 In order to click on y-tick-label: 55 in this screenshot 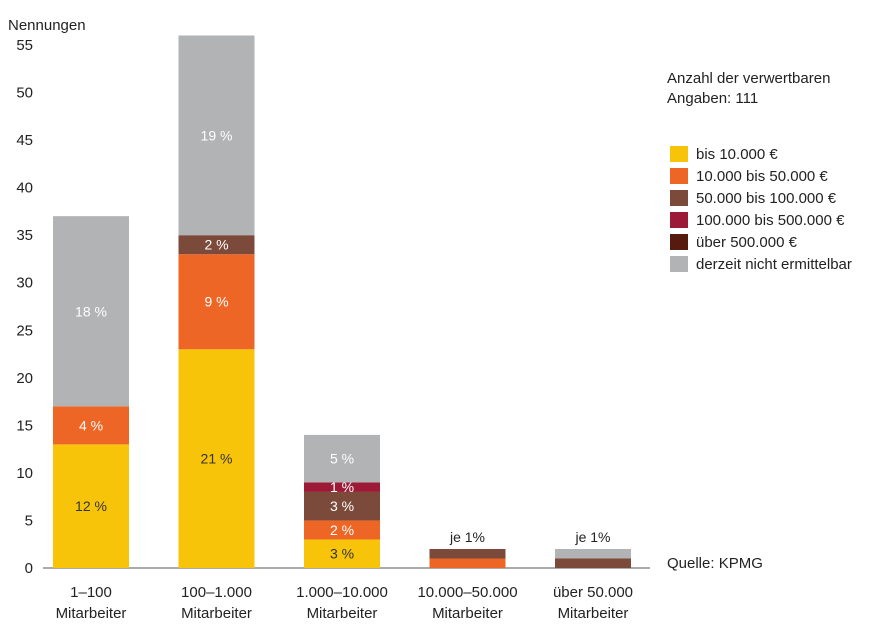, I will do `click(24, 45)`.